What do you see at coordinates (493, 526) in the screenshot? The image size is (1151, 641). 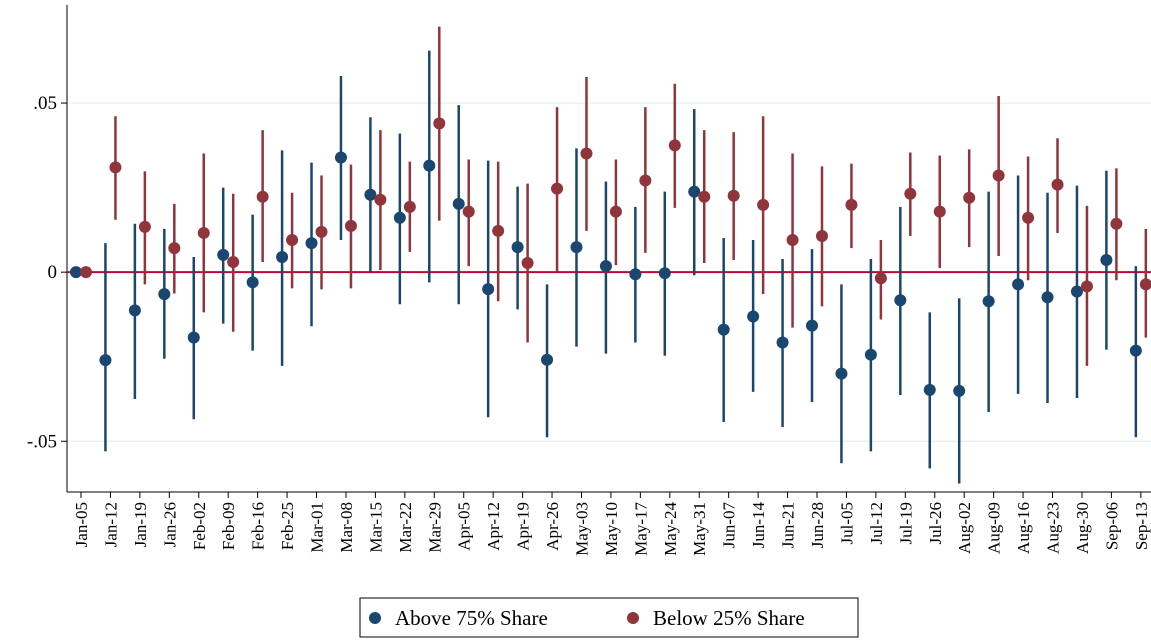 I see `x-tick-label: Apr-12` at bounding box center [493, 526].